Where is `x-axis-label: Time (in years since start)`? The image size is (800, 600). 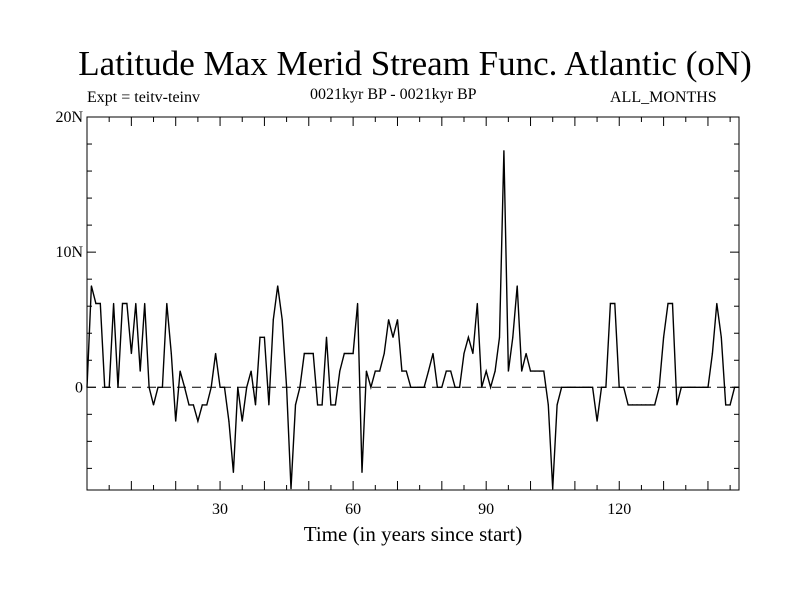
x-axis-label: Time (in years since start) is located at coordinates (413, 534).